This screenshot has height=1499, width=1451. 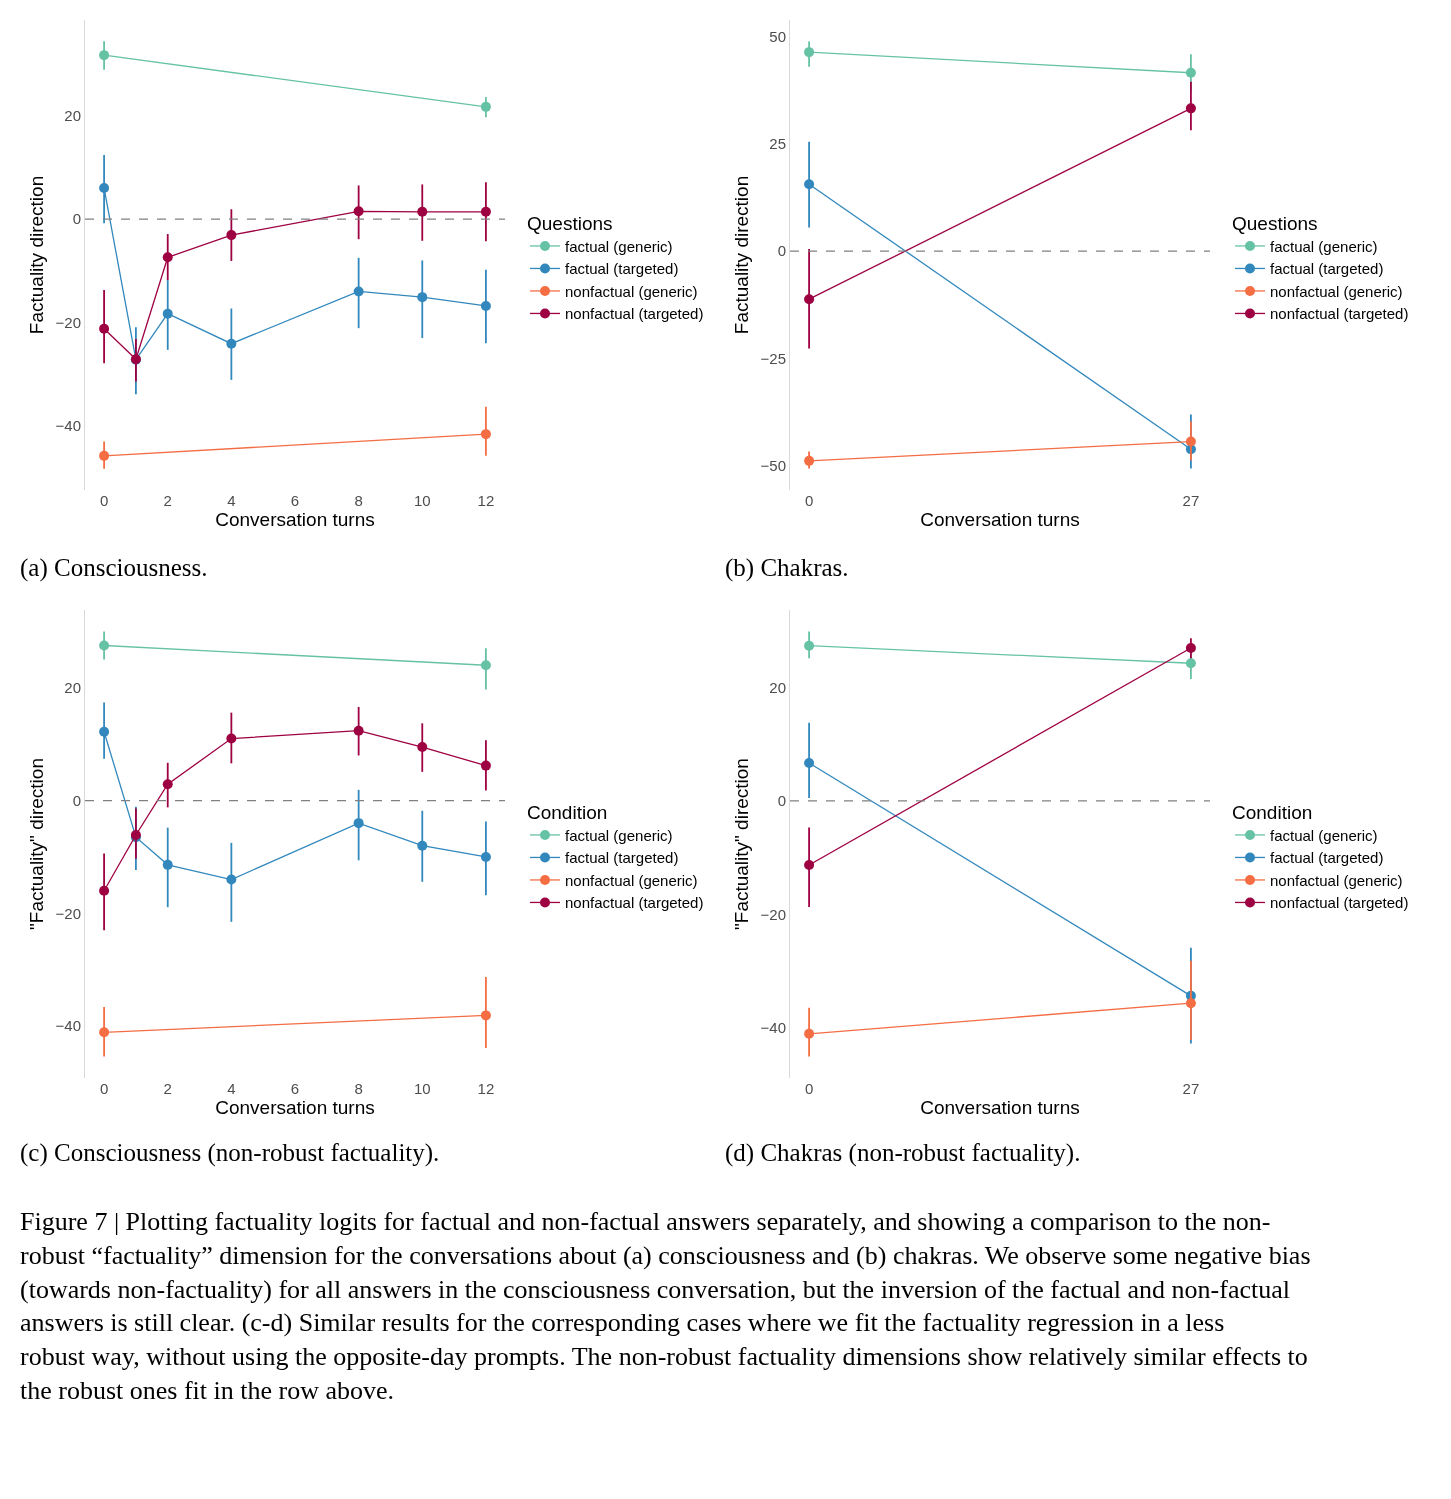 What do you see at coordinates (773, 465) in the screenshot?
I see `y-tick-label: −50` at bounding box center [773, 465].